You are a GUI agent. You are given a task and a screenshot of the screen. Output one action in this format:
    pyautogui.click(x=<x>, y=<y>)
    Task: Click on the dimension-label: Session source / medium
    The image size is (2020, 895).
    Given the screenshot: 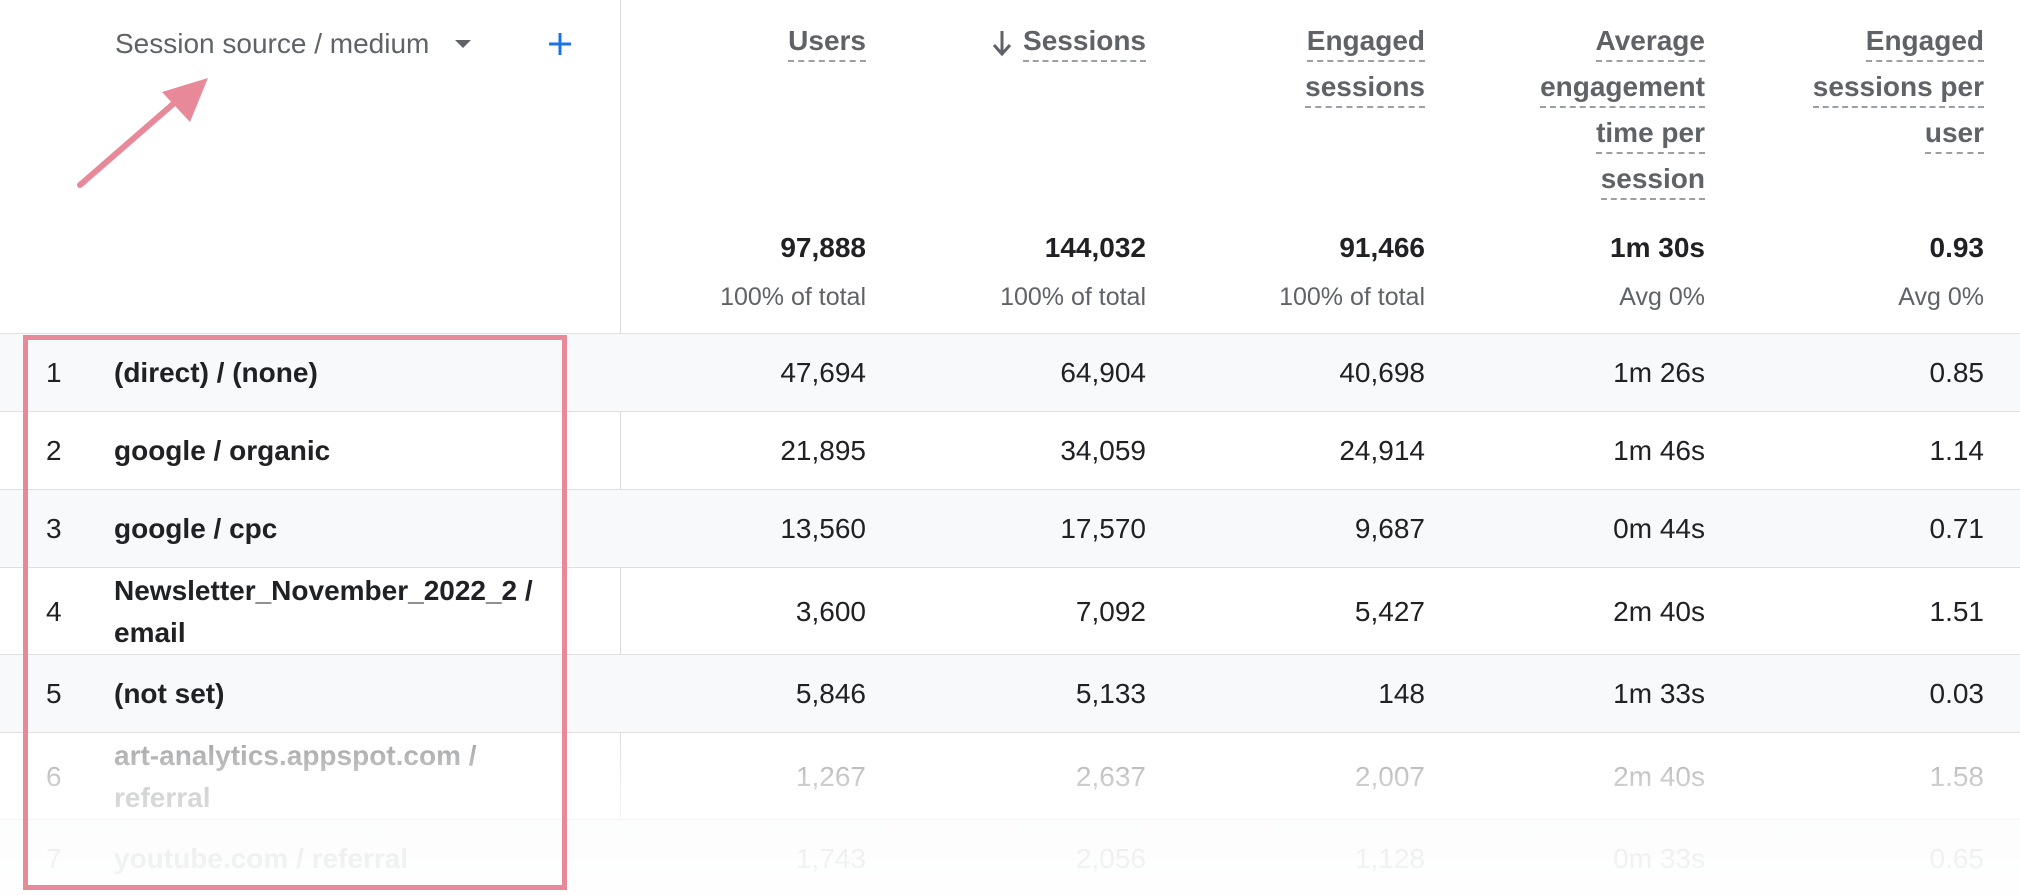 What is the action you would take?
    pyautogui.click(x=272, y=43)
    